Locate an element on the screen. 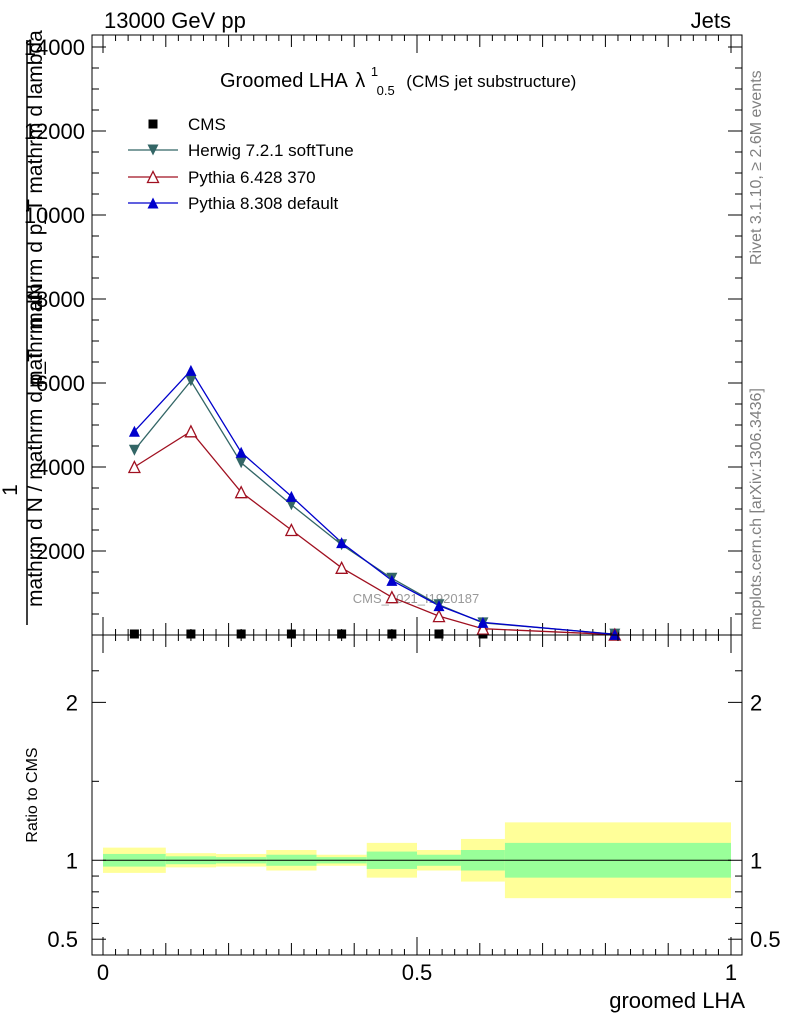  y-tick-label: 4000 is located at coordinates (60, 467).